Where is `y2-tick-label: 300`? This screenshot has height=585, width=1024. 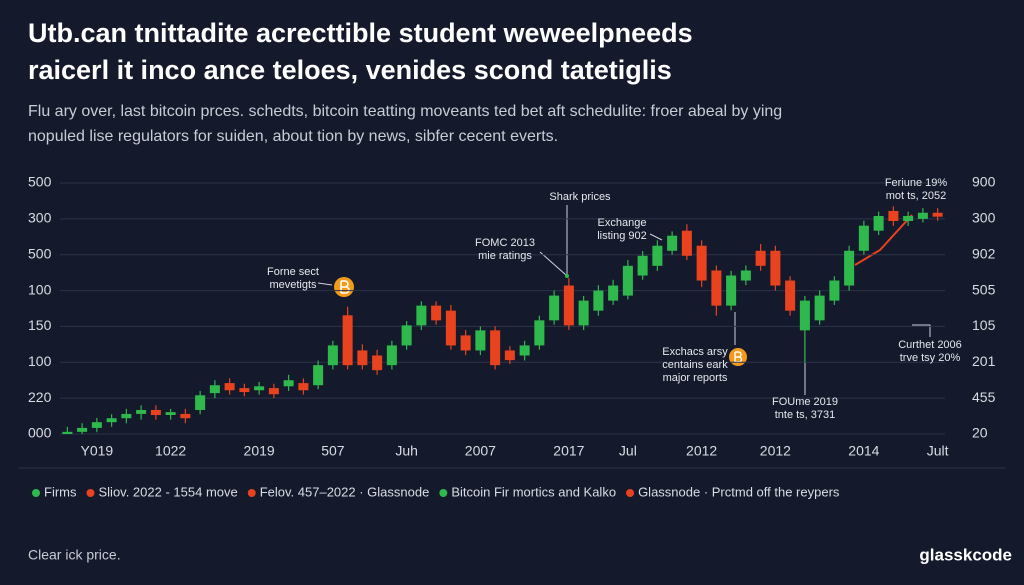 y2-tick-label: 300 is located at coordinates (984, 218).